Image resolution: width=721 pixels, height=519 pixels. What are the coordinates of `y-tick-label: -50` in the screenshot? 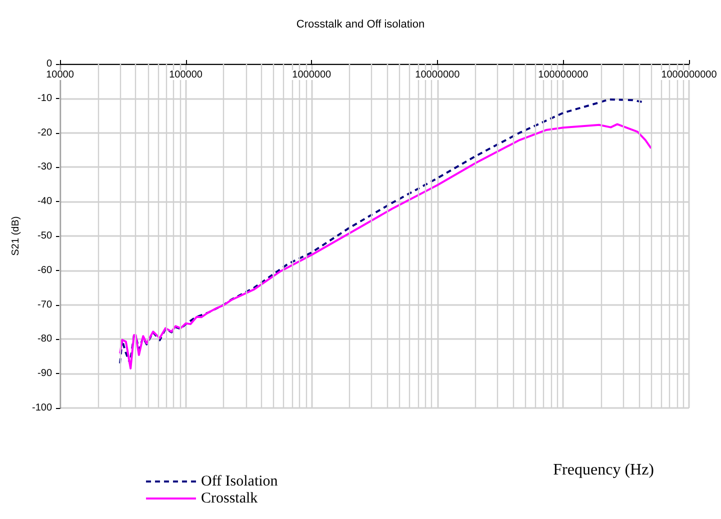 It's located at (45, 236).